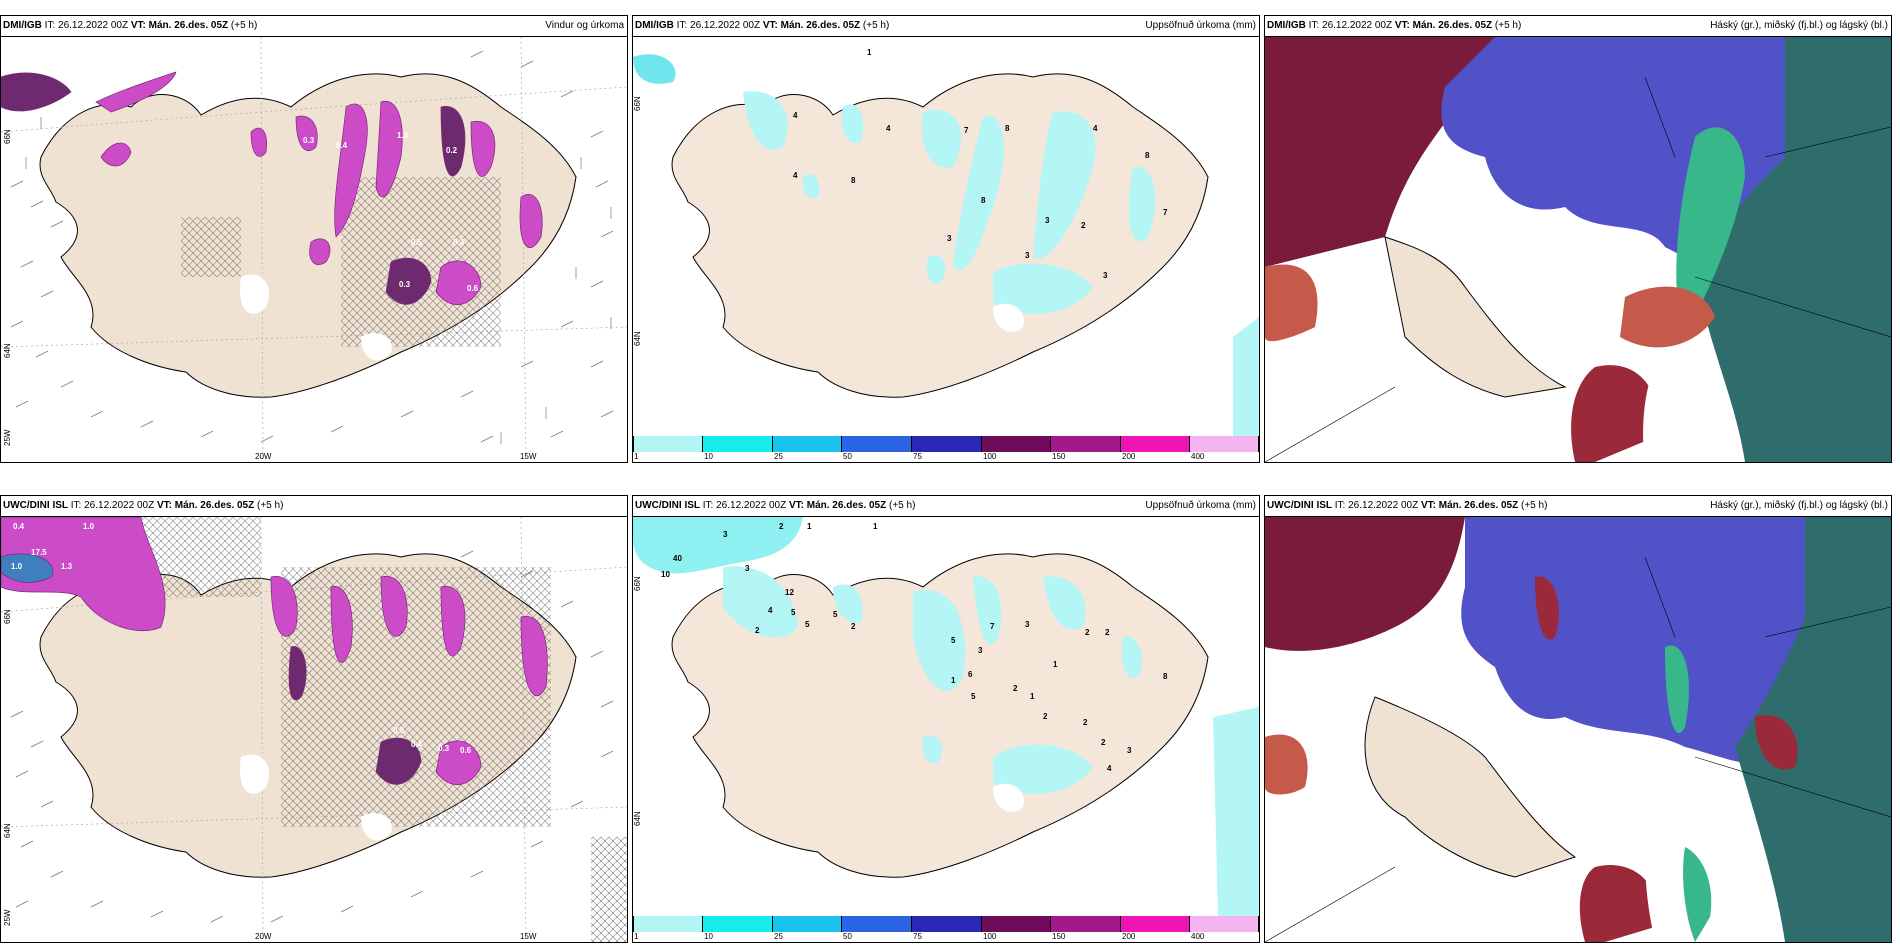 The height and width of the screenshot is (950, 1900). Describe the element at coordinates (39, 552) in the screenshot. I see `precip-value: 17.5` at that location.